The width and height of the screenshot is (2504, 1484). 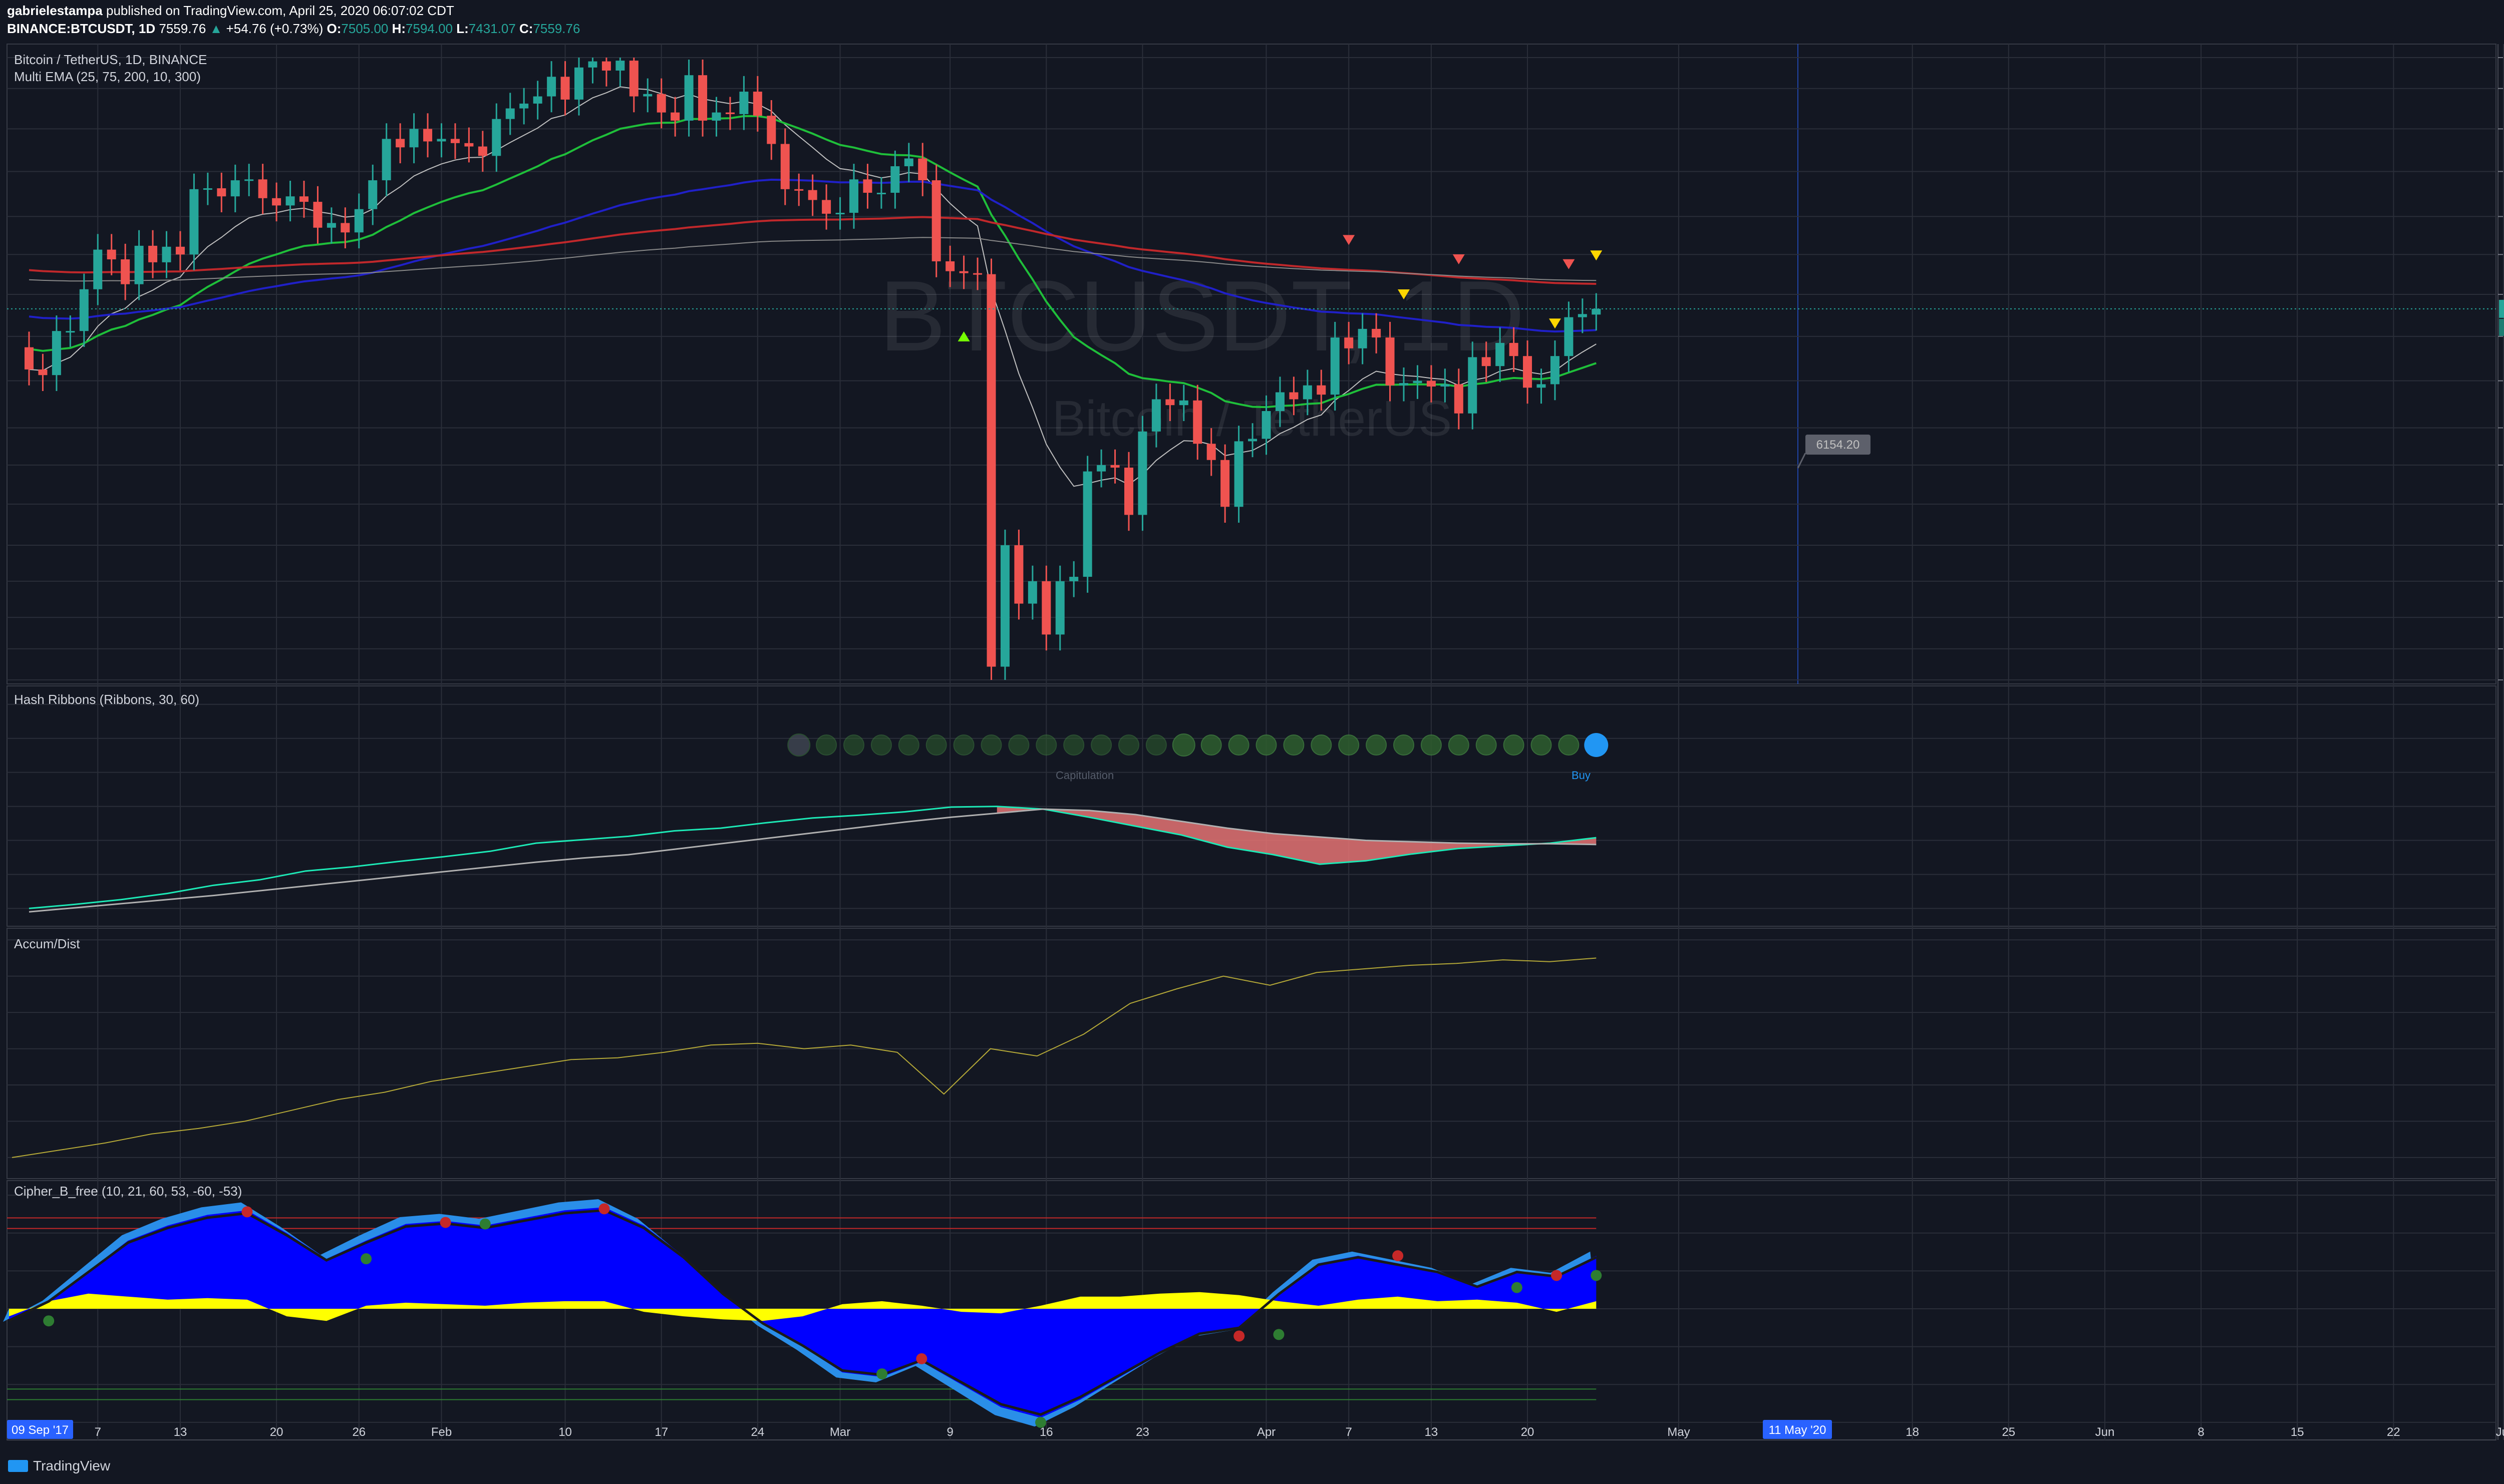 What do you see at coordinates (1201, 316) in the screenshot?
I see `watermark-symbol: BTCUSDT, 1D` at bounding box center [1201, 316].